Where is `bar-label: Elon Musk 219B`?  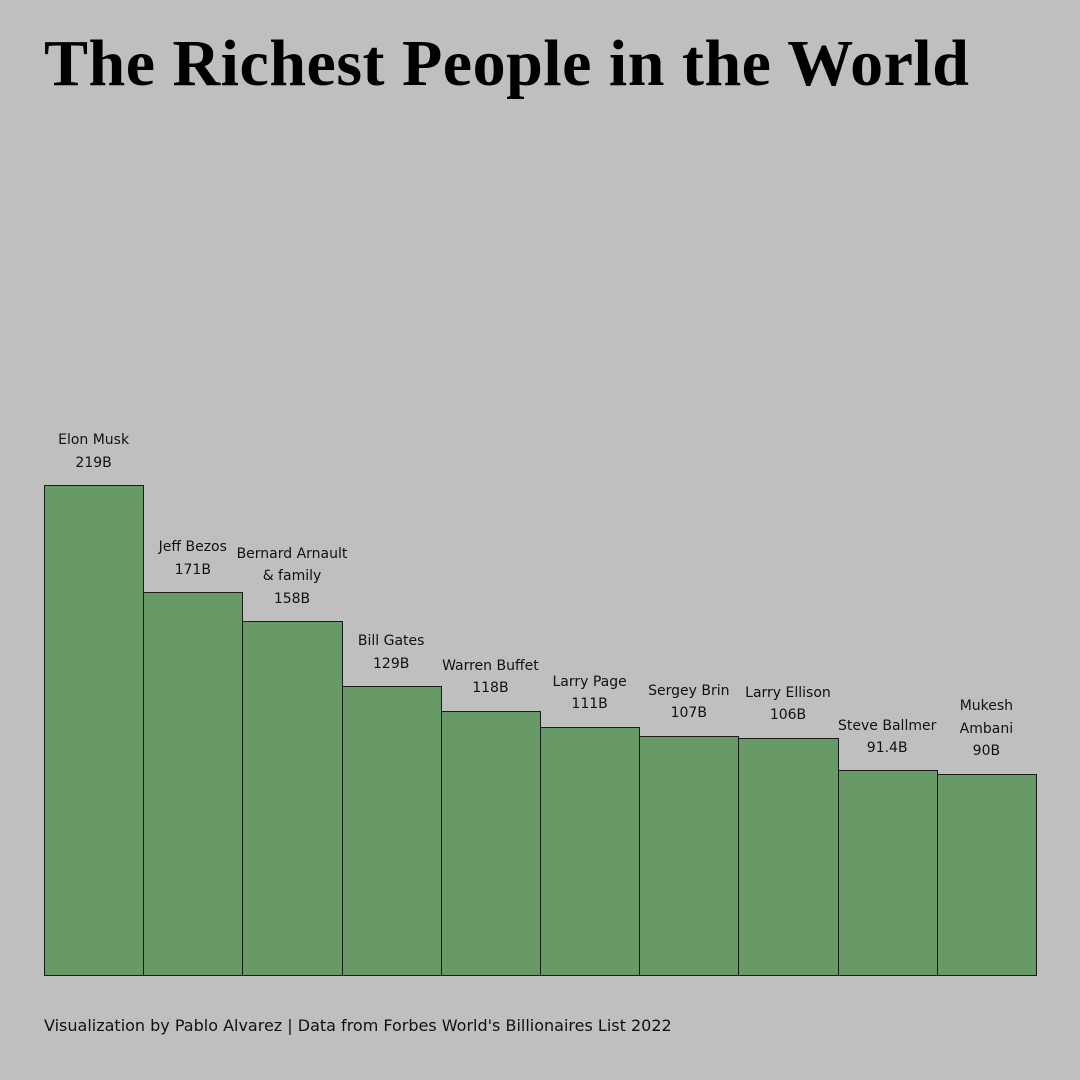
bar-label: Elon Musk 219B is located at coordinates (93, 451).